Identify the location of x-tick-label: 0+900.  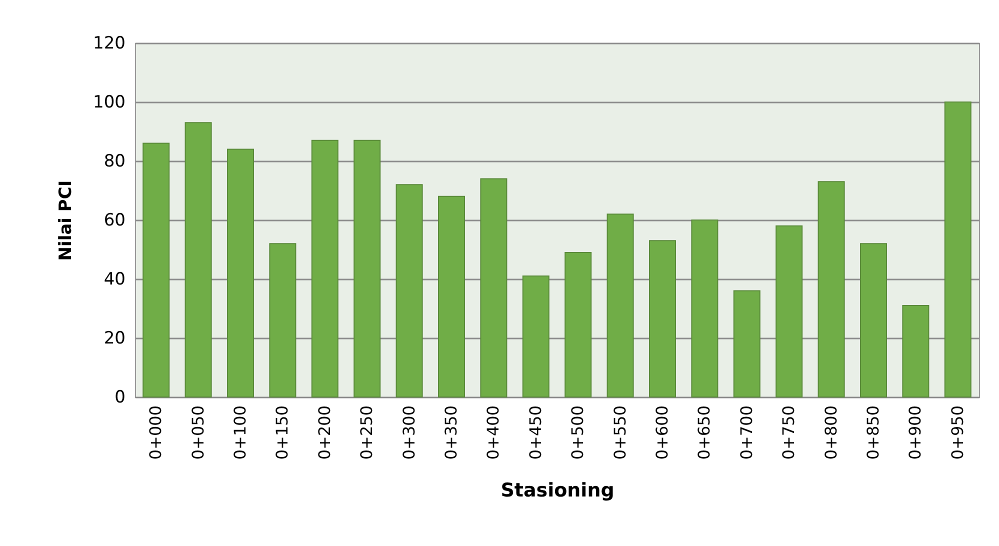
(915, 433).